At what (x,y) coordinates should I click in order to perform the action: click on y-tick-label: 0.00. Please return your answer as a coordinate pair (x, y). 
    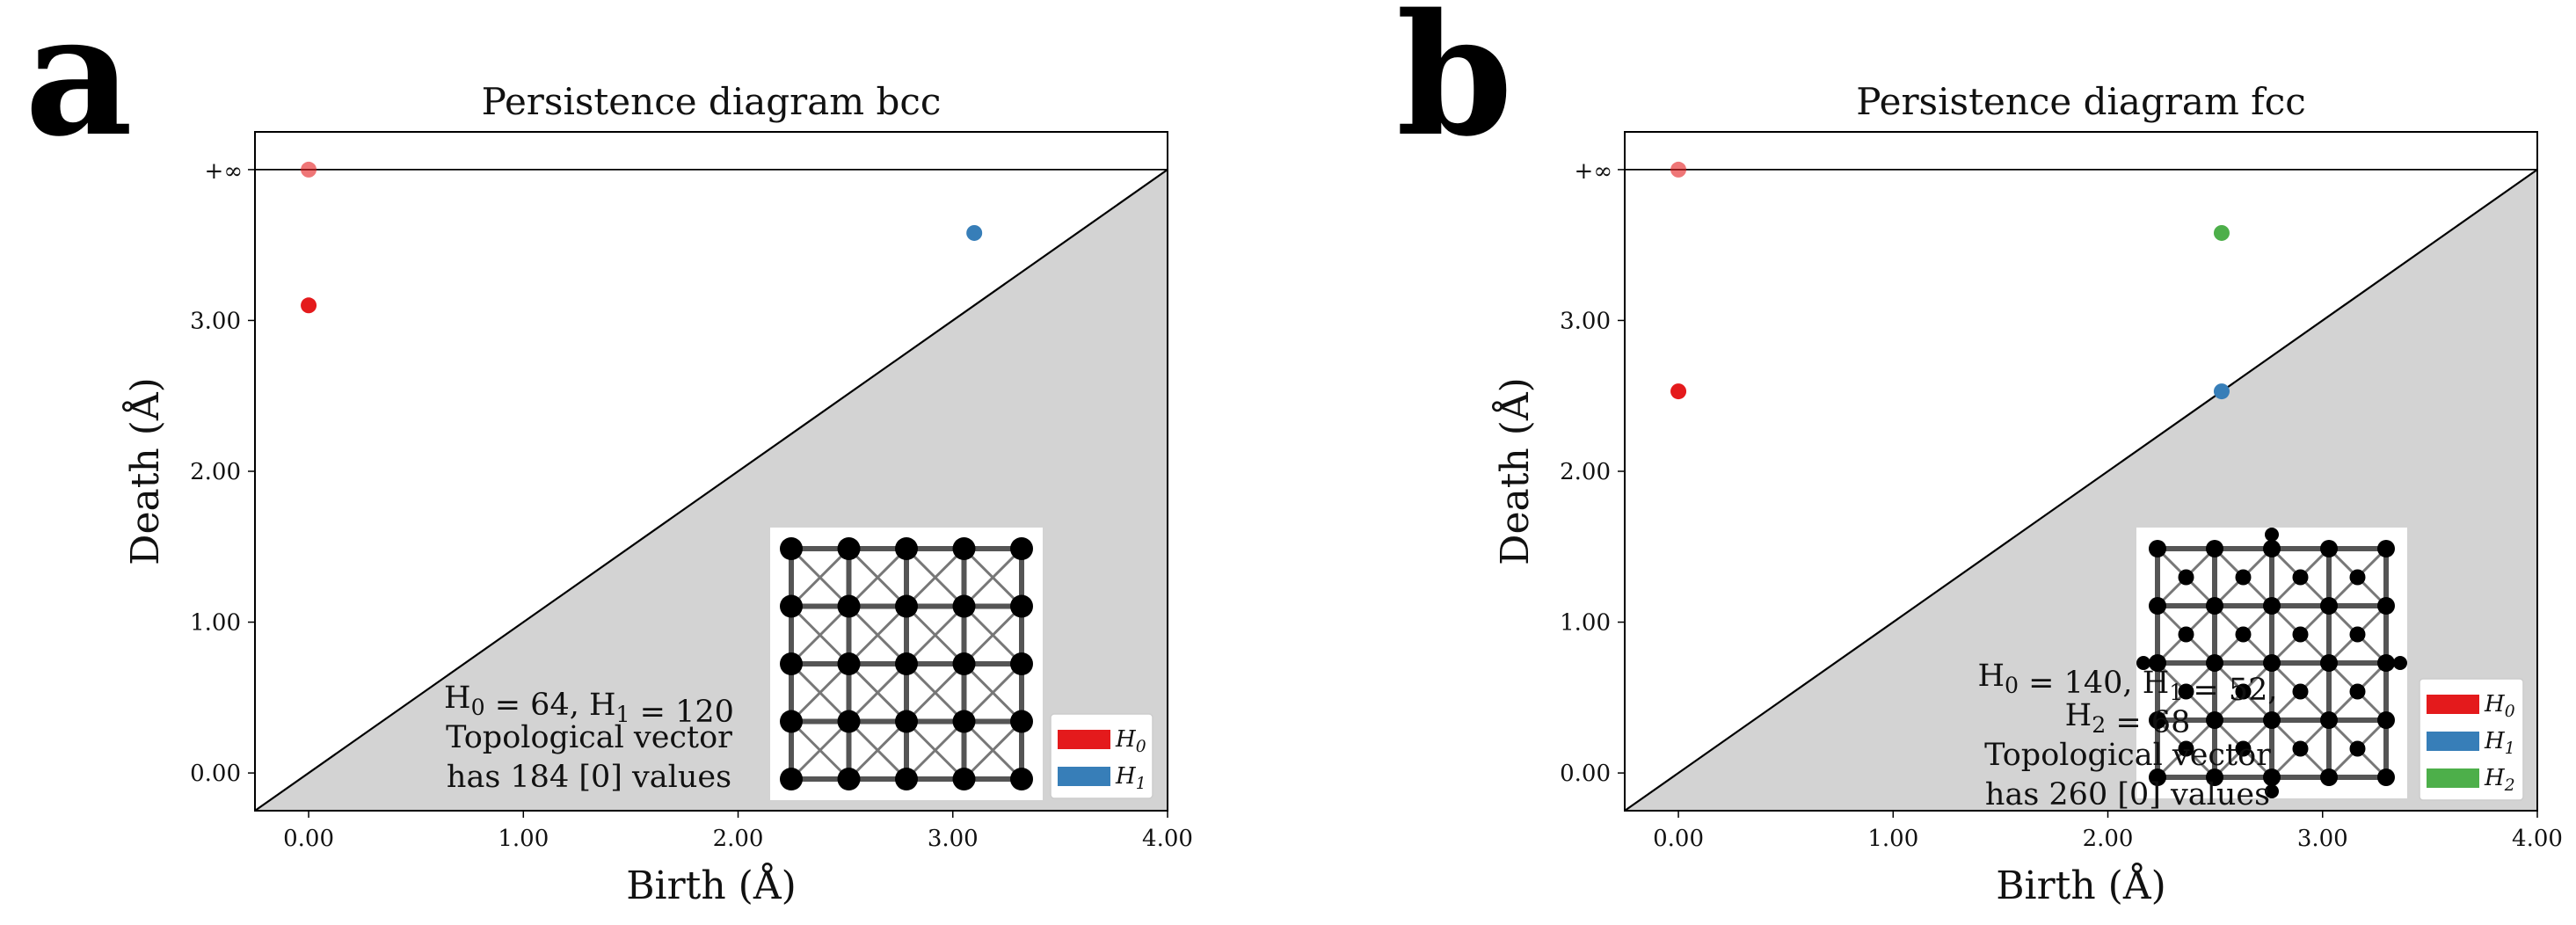
    Looking at the image, I should click on (215, 774).